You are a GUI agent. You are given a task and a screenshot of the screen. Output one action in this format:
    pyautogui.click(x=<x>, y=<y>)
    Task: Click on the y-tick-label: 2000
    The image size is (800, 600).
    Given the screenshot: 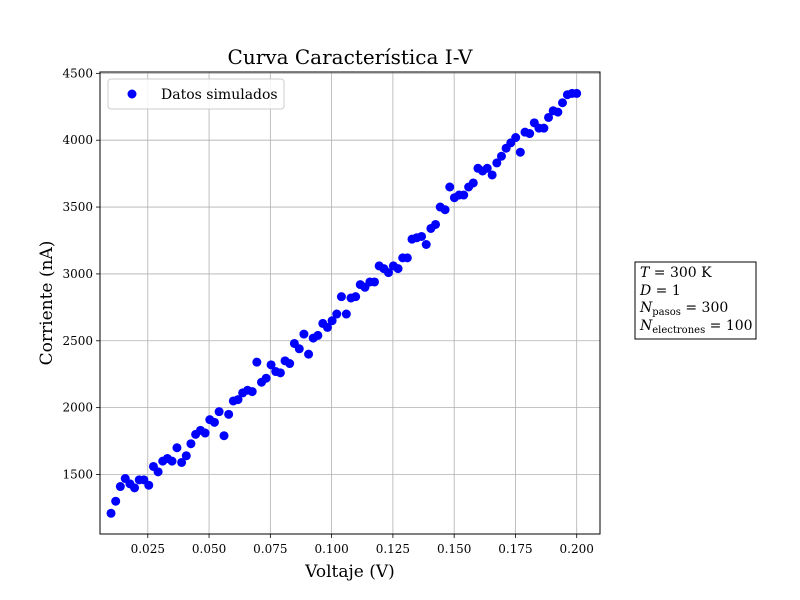 What is the action you would take?
    pyautogui.click(x=77, y=408)
    